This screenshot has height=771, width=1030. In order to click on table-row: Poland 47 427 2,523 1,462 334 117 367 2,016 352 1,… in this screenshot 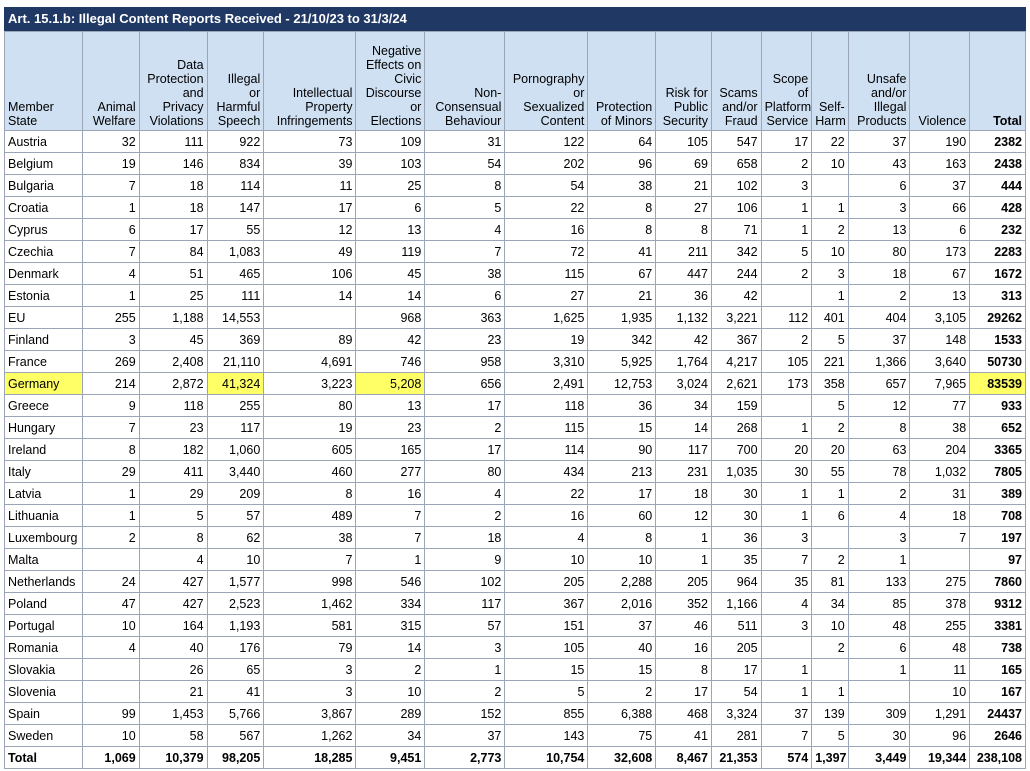, I will do `click(515, 603)`.